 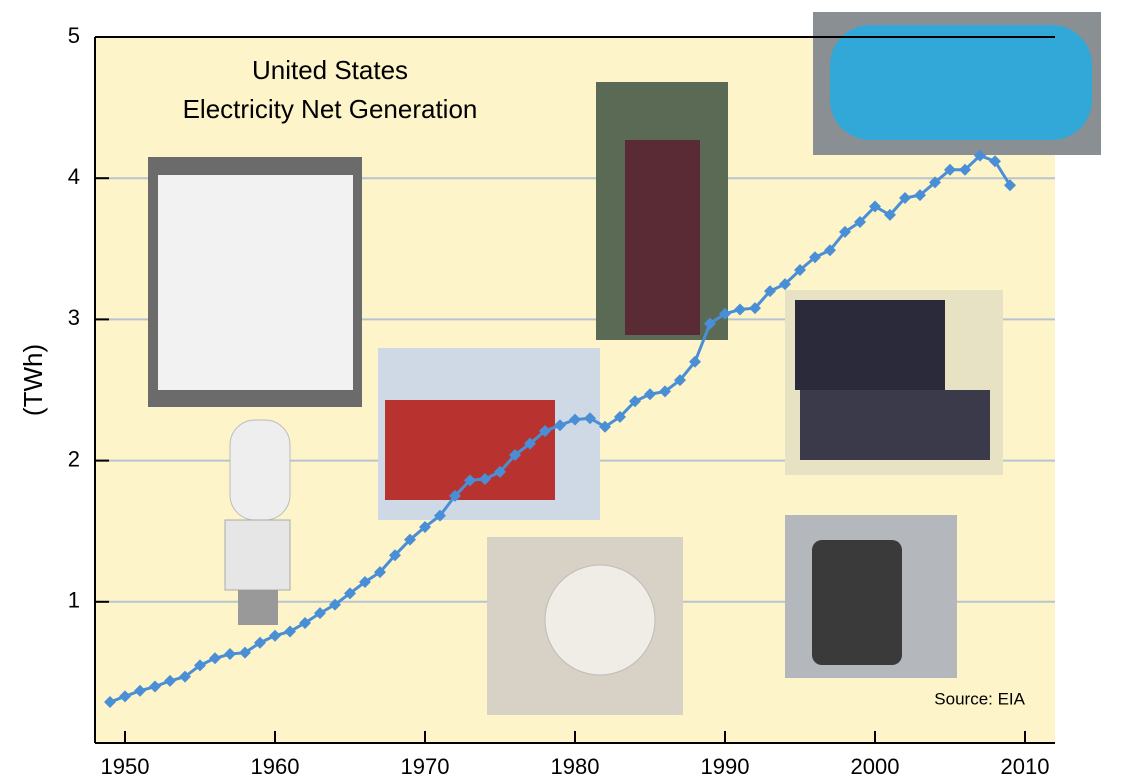 I want to click on bulb-spiral, so click(x=260, y=470).